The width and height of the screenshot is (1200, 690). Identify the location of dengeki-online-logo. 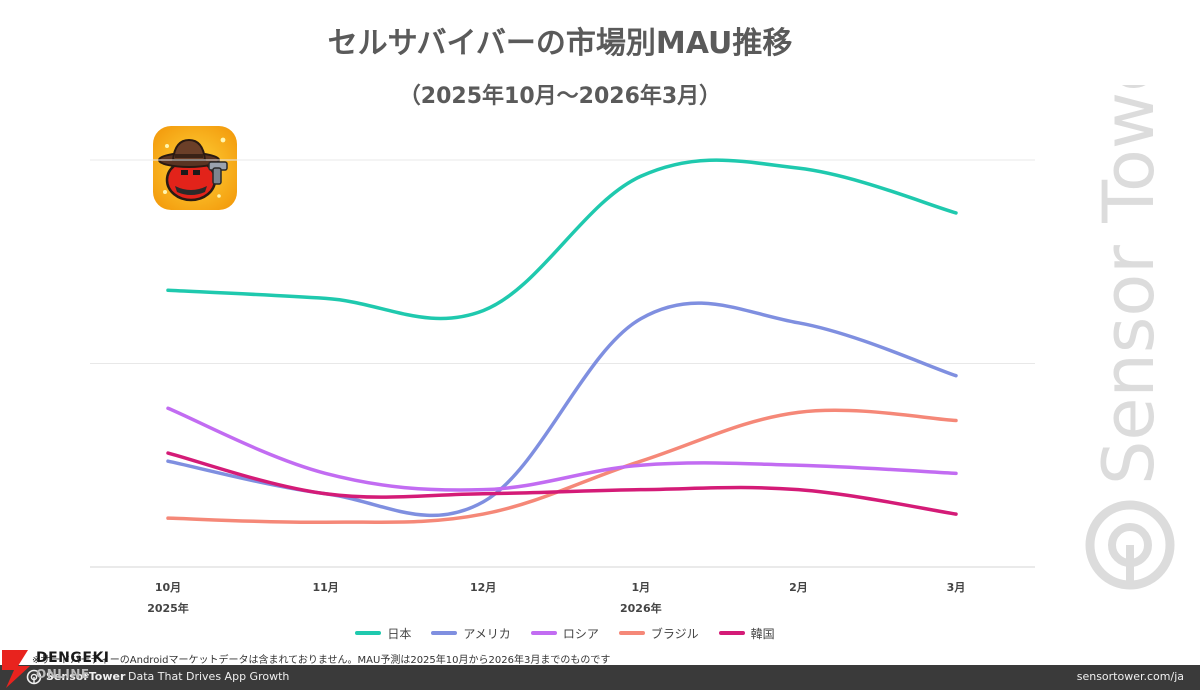
(16, 669).